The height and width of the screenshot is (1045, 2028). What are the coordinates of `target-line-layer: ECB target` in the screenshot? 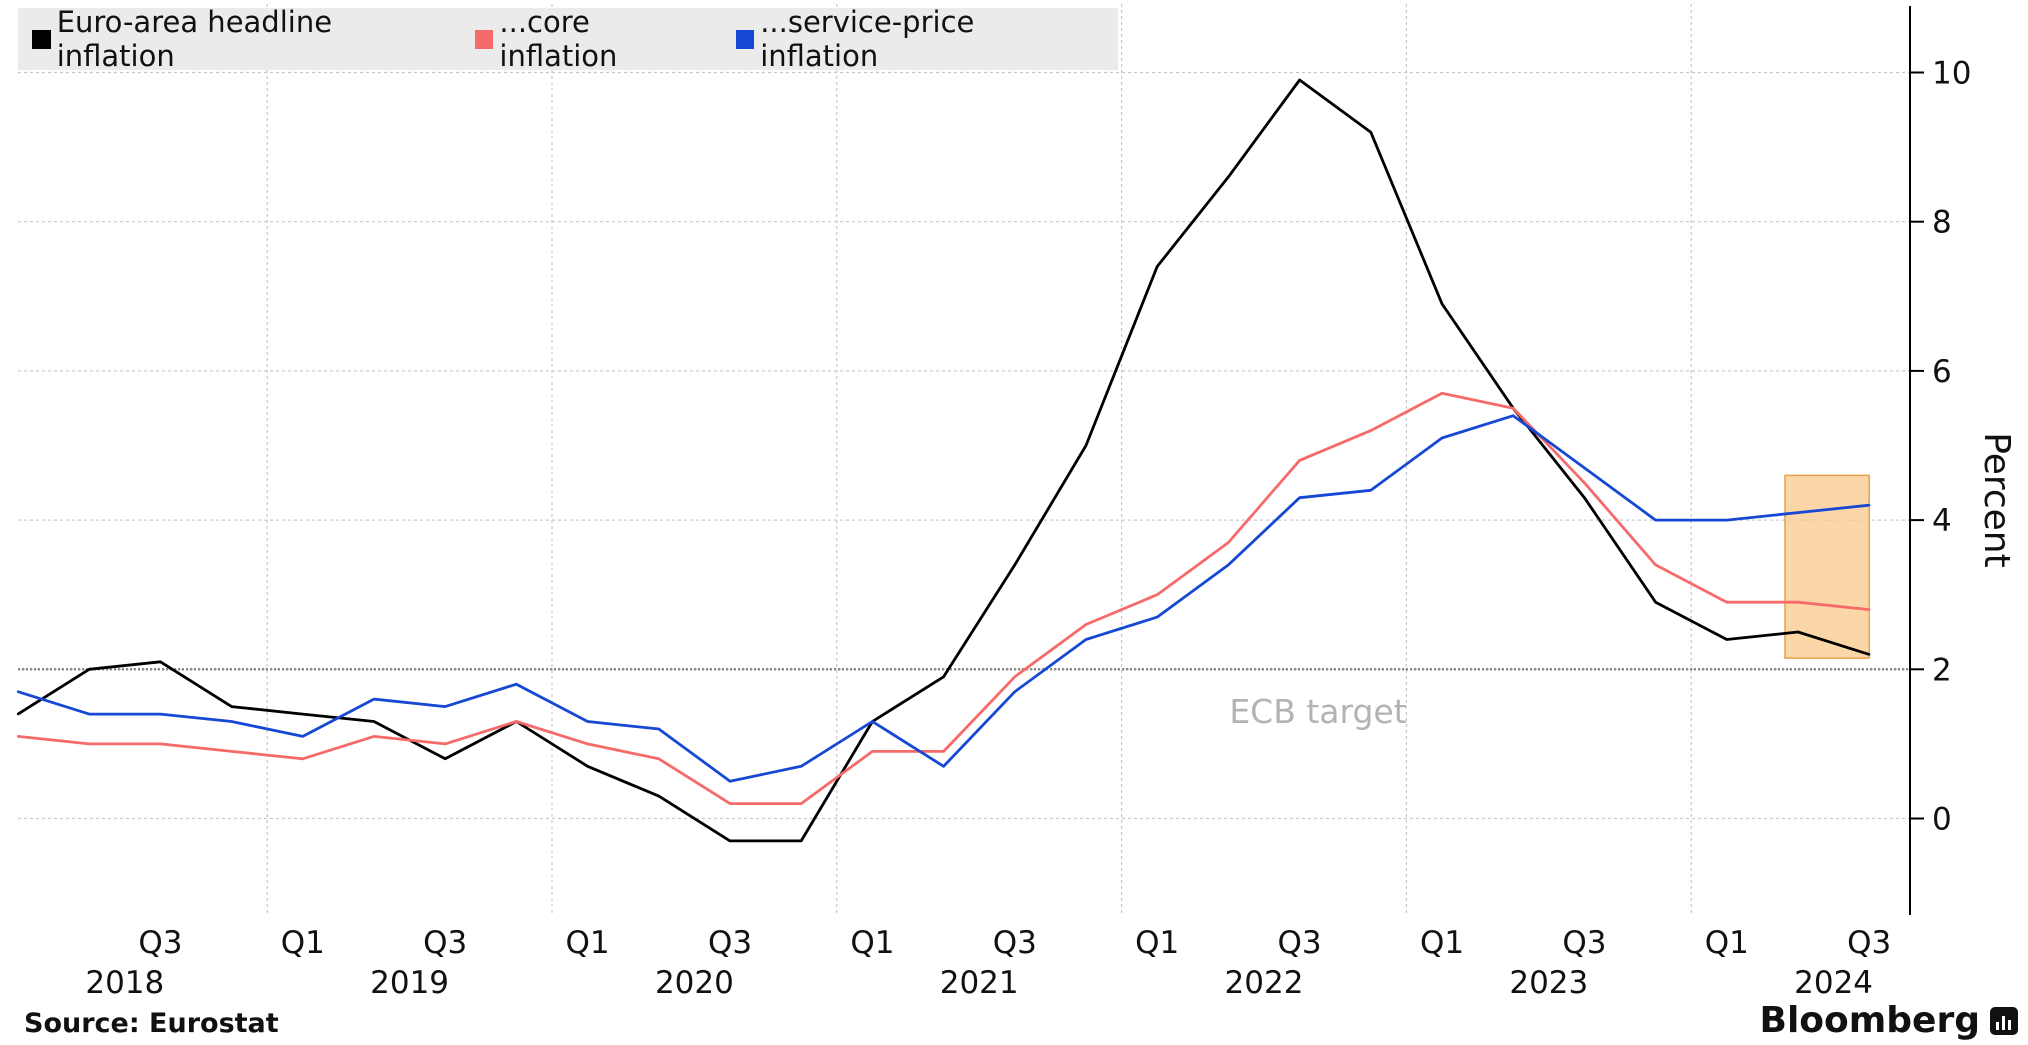 It's located at (964, 699).